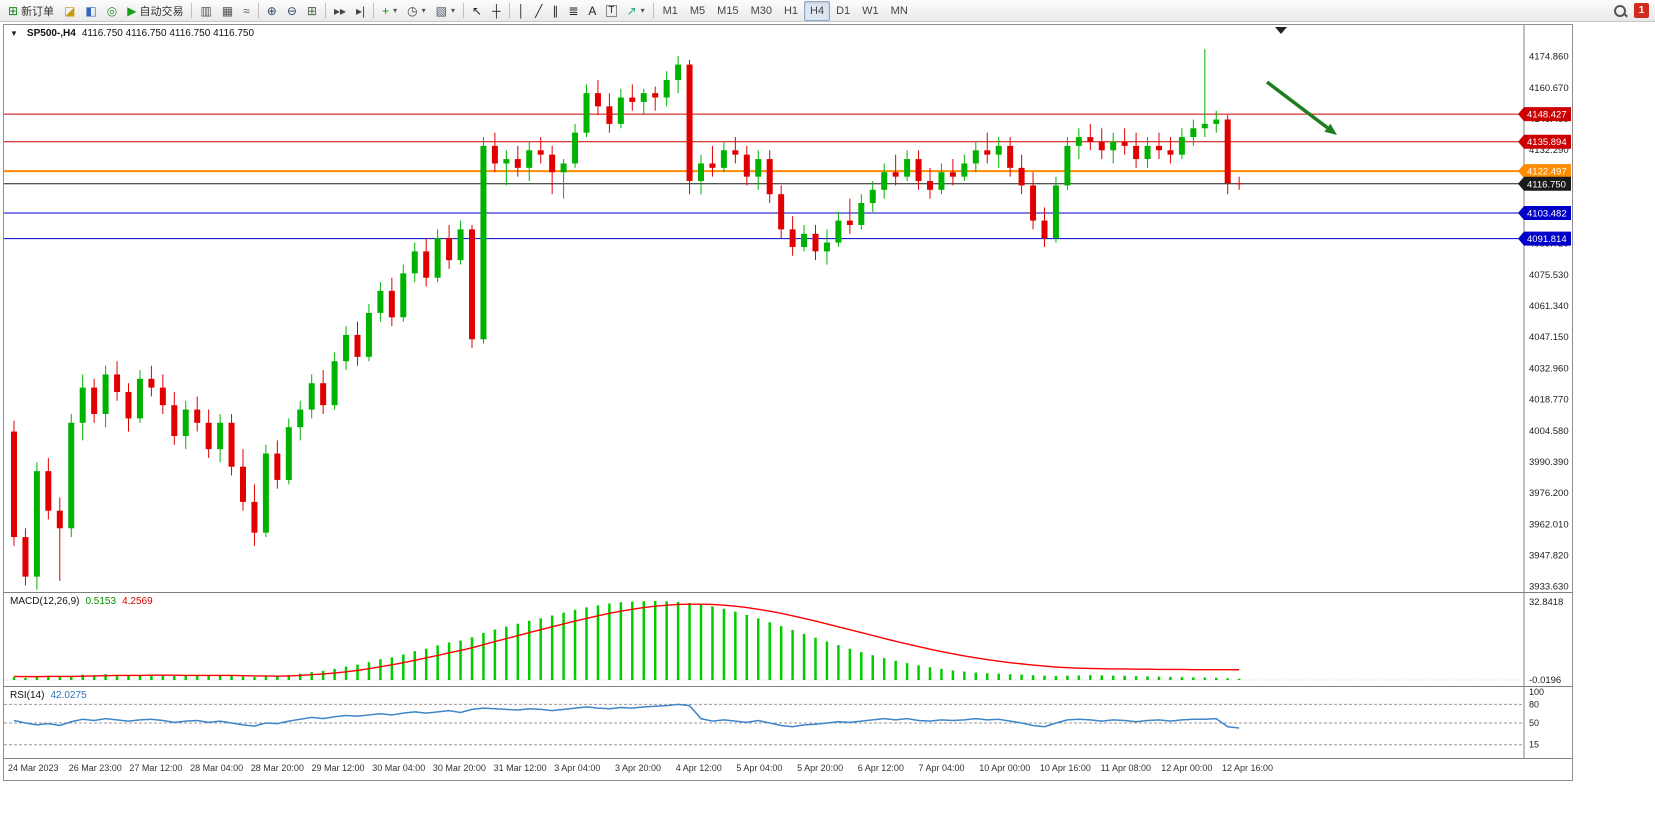  I want to click on dropdown-caret-icon: ▾, so click(453, 10).